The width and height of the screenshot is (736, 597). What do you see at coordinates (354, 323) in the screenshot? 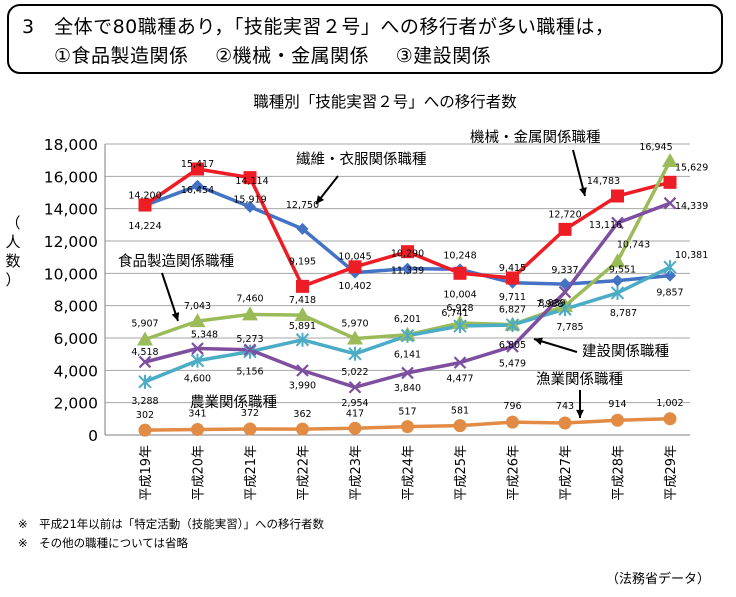
I see `data-label: 5,970` at bounding box center [354, 323].